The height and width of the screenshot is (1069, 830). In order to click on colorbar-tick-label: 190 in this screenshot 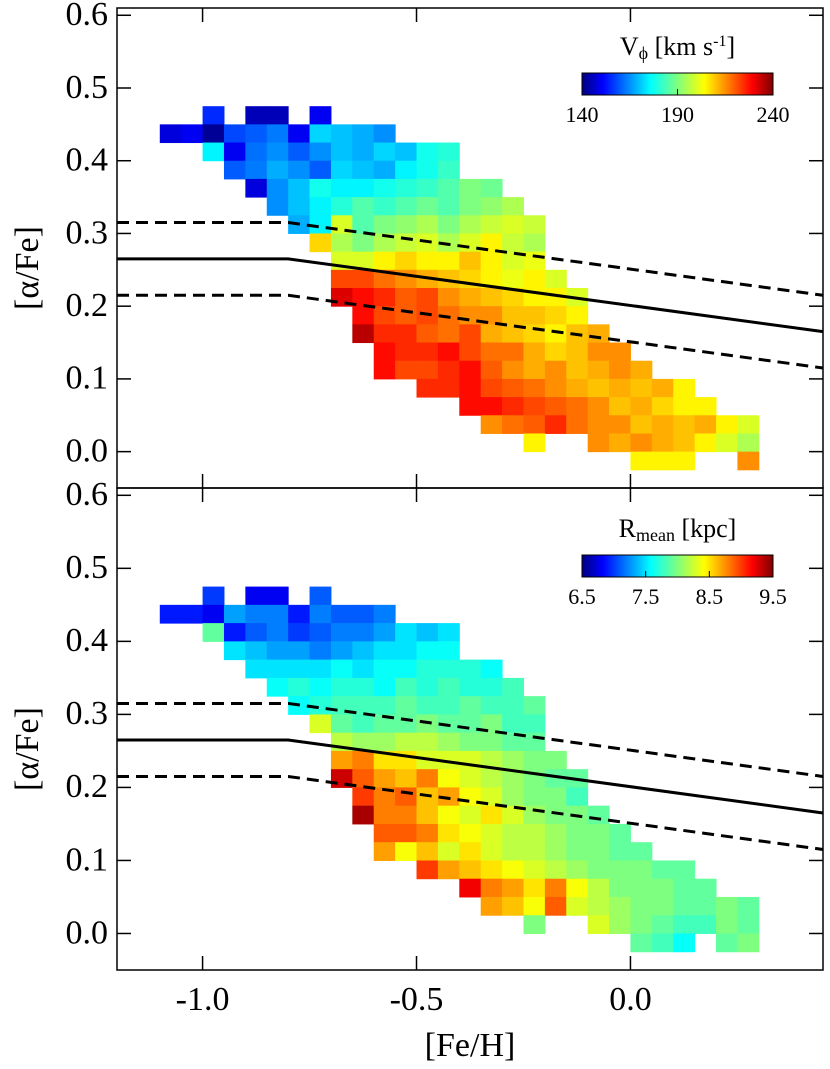, I will do `click(677, 114)`.